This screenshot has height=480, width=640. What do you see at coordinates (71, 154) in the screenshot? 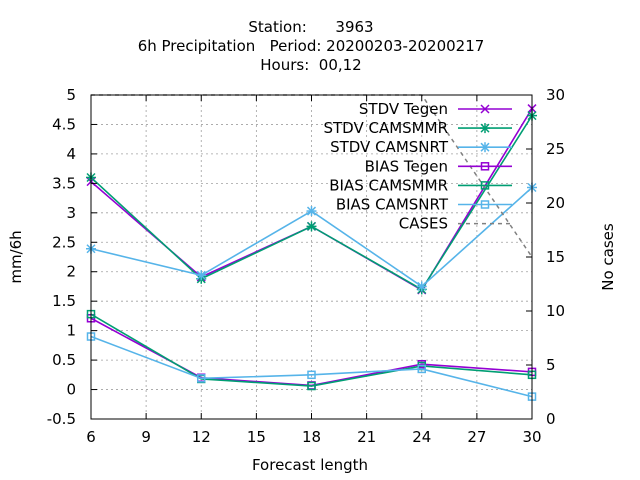
I see `y-tick-label: 4` at bounding box center [71, 154].